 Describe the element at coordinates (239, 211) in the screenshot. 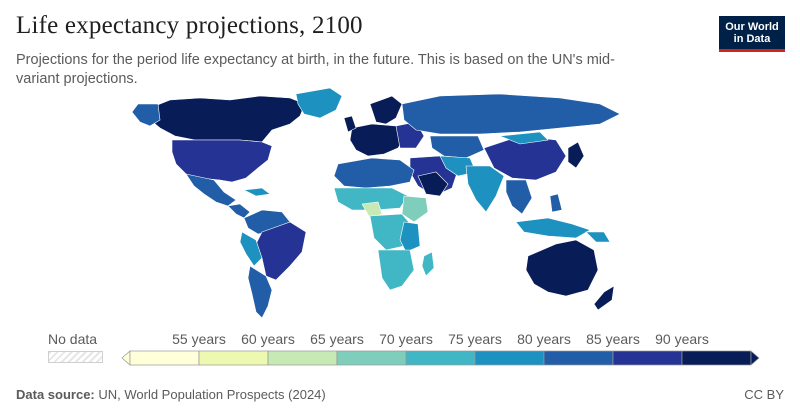

I see `central-america` at that location.